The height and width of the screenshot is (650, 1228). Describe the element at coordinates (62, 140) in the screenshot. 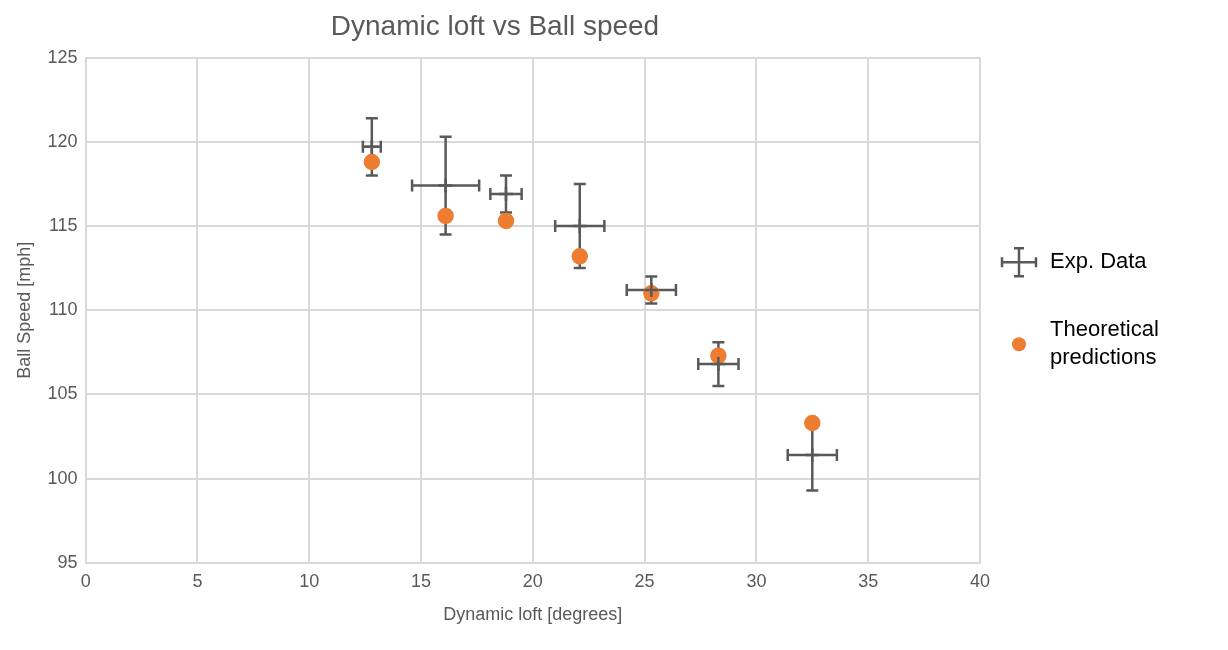

I see `y-tick-label: 120` at that location.